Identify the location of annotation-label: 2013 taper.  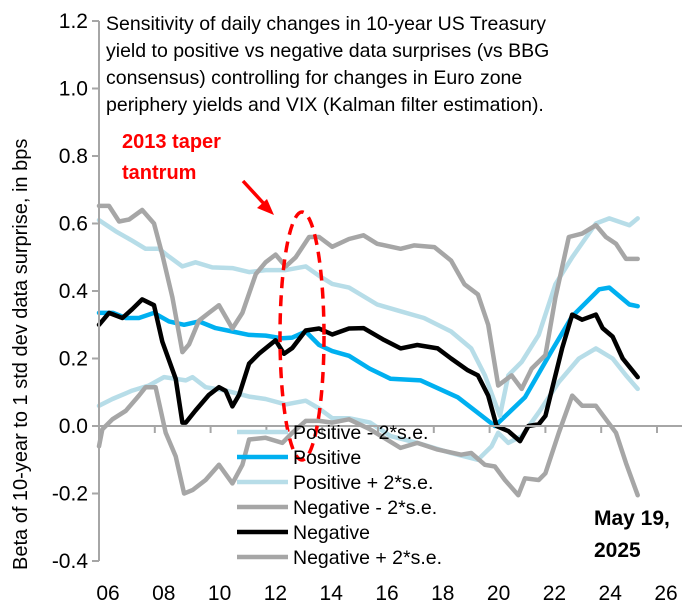
(171, 142).